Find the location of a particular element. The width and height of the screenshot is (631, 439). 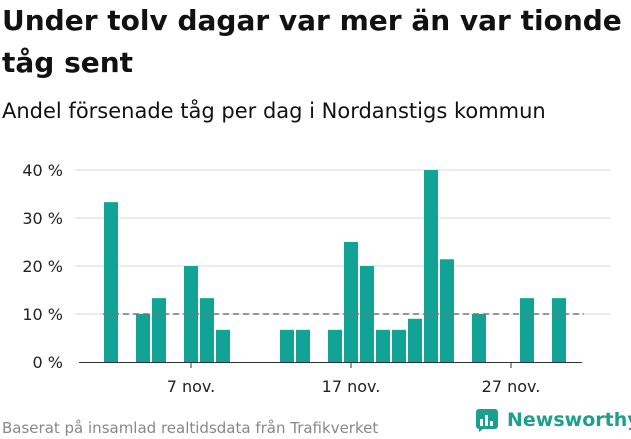

brand-logo: Newsworthy is located at coordinates (553, 420).